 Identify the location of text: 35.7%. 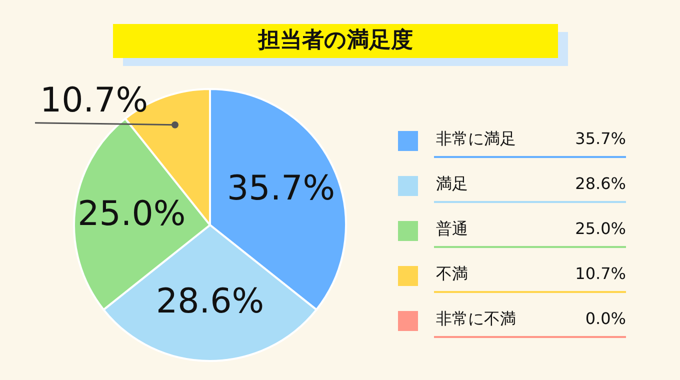
(600, 138).